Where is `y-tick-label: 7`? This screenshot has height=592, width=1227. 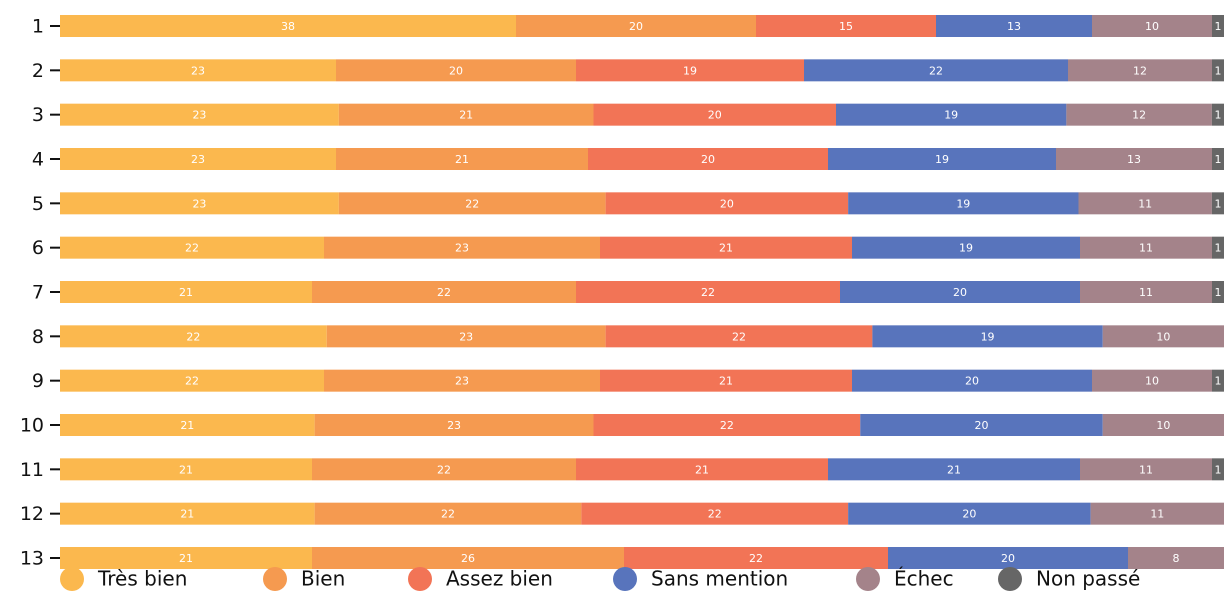
y-tick-label: 7 is located at coordinates (38, 293).